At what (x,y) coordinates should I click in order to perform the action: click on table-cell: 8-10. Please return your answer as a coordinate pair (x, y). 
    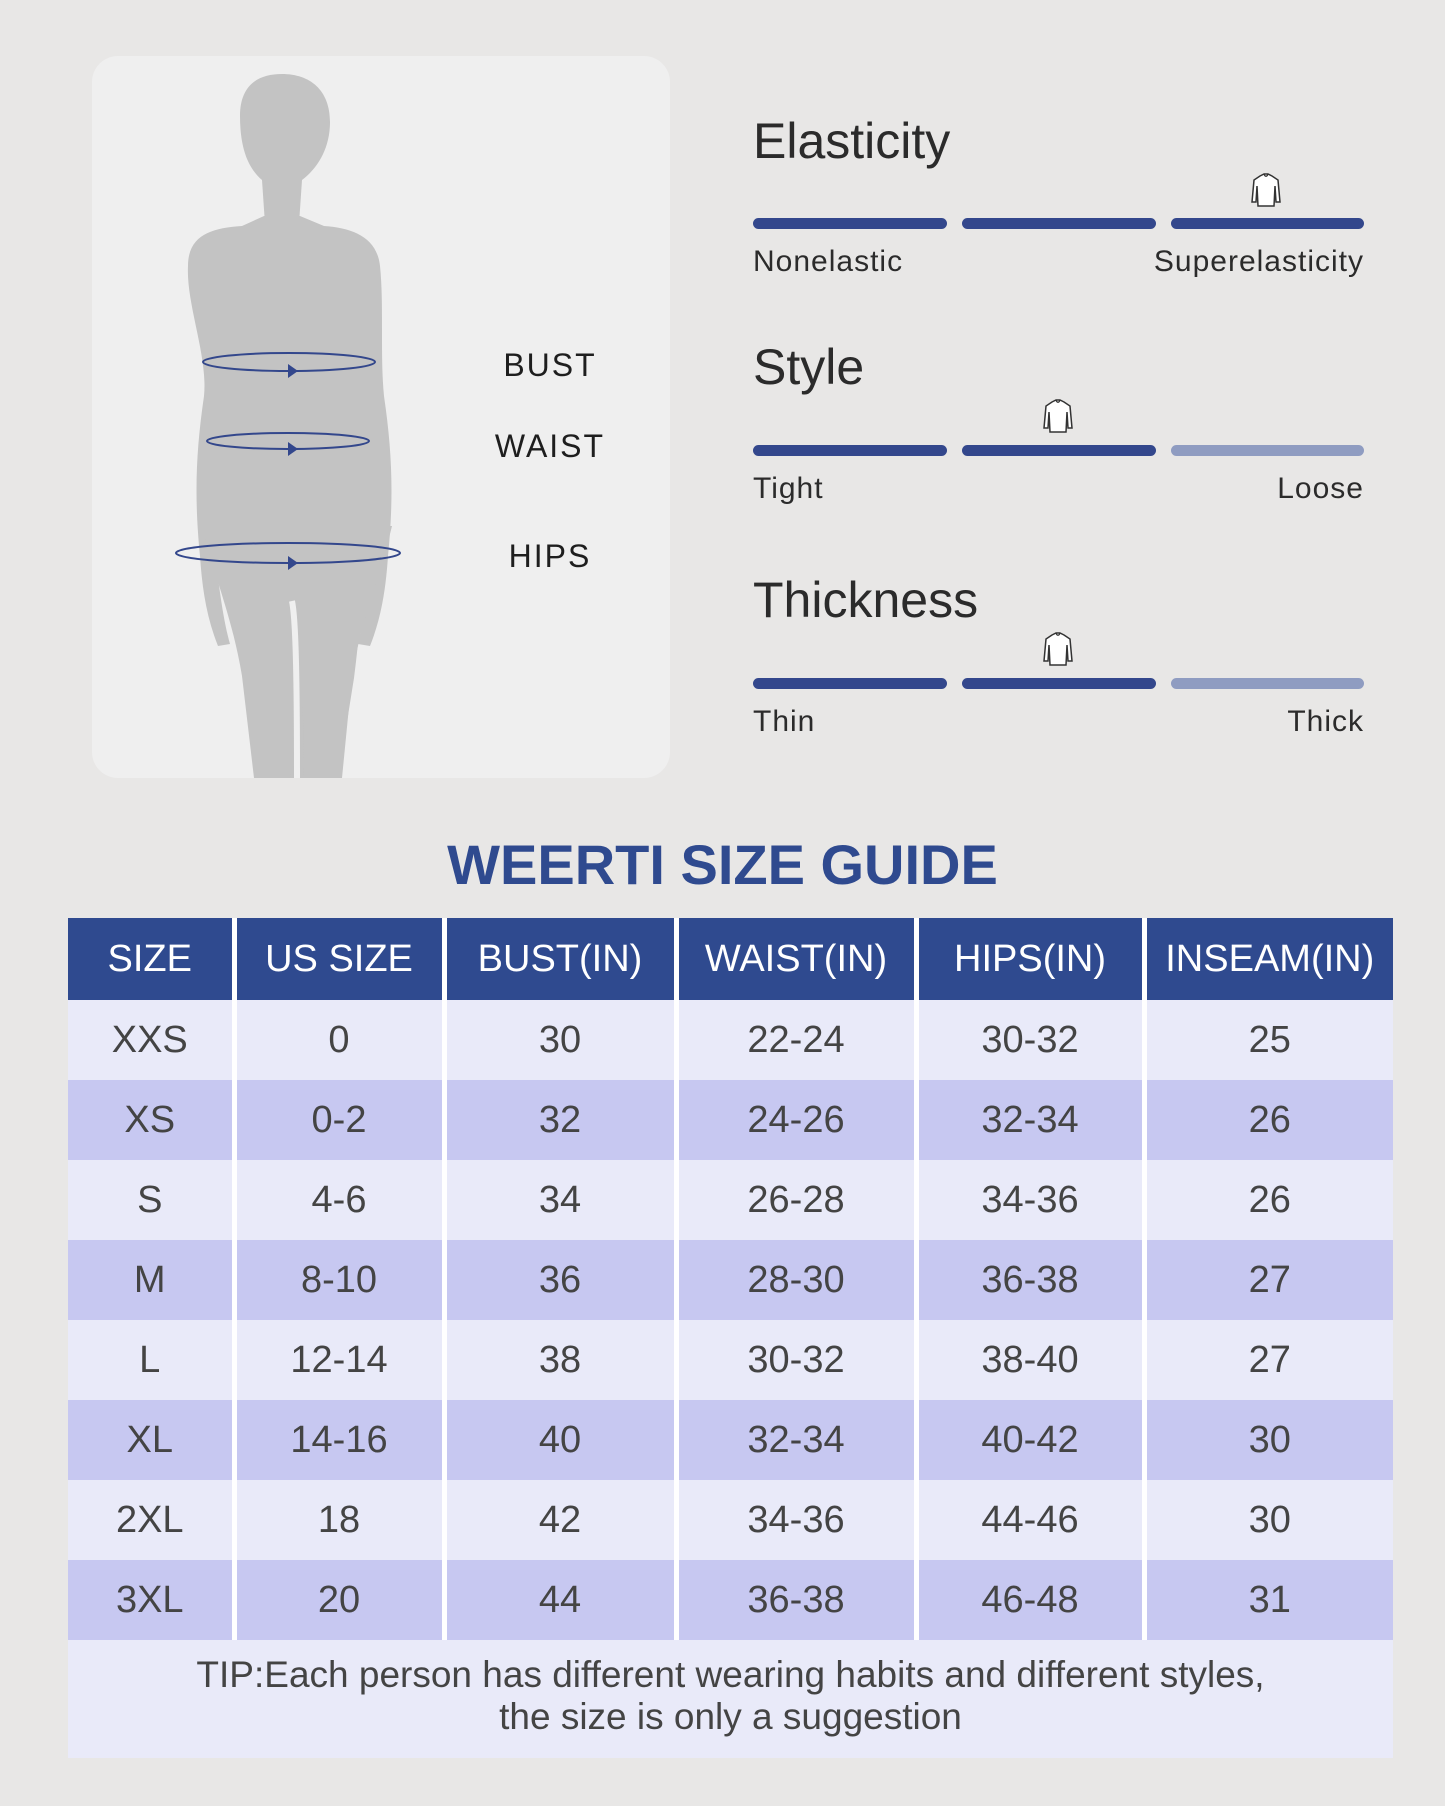
    Looking at the image, I should click on (337, 1280).